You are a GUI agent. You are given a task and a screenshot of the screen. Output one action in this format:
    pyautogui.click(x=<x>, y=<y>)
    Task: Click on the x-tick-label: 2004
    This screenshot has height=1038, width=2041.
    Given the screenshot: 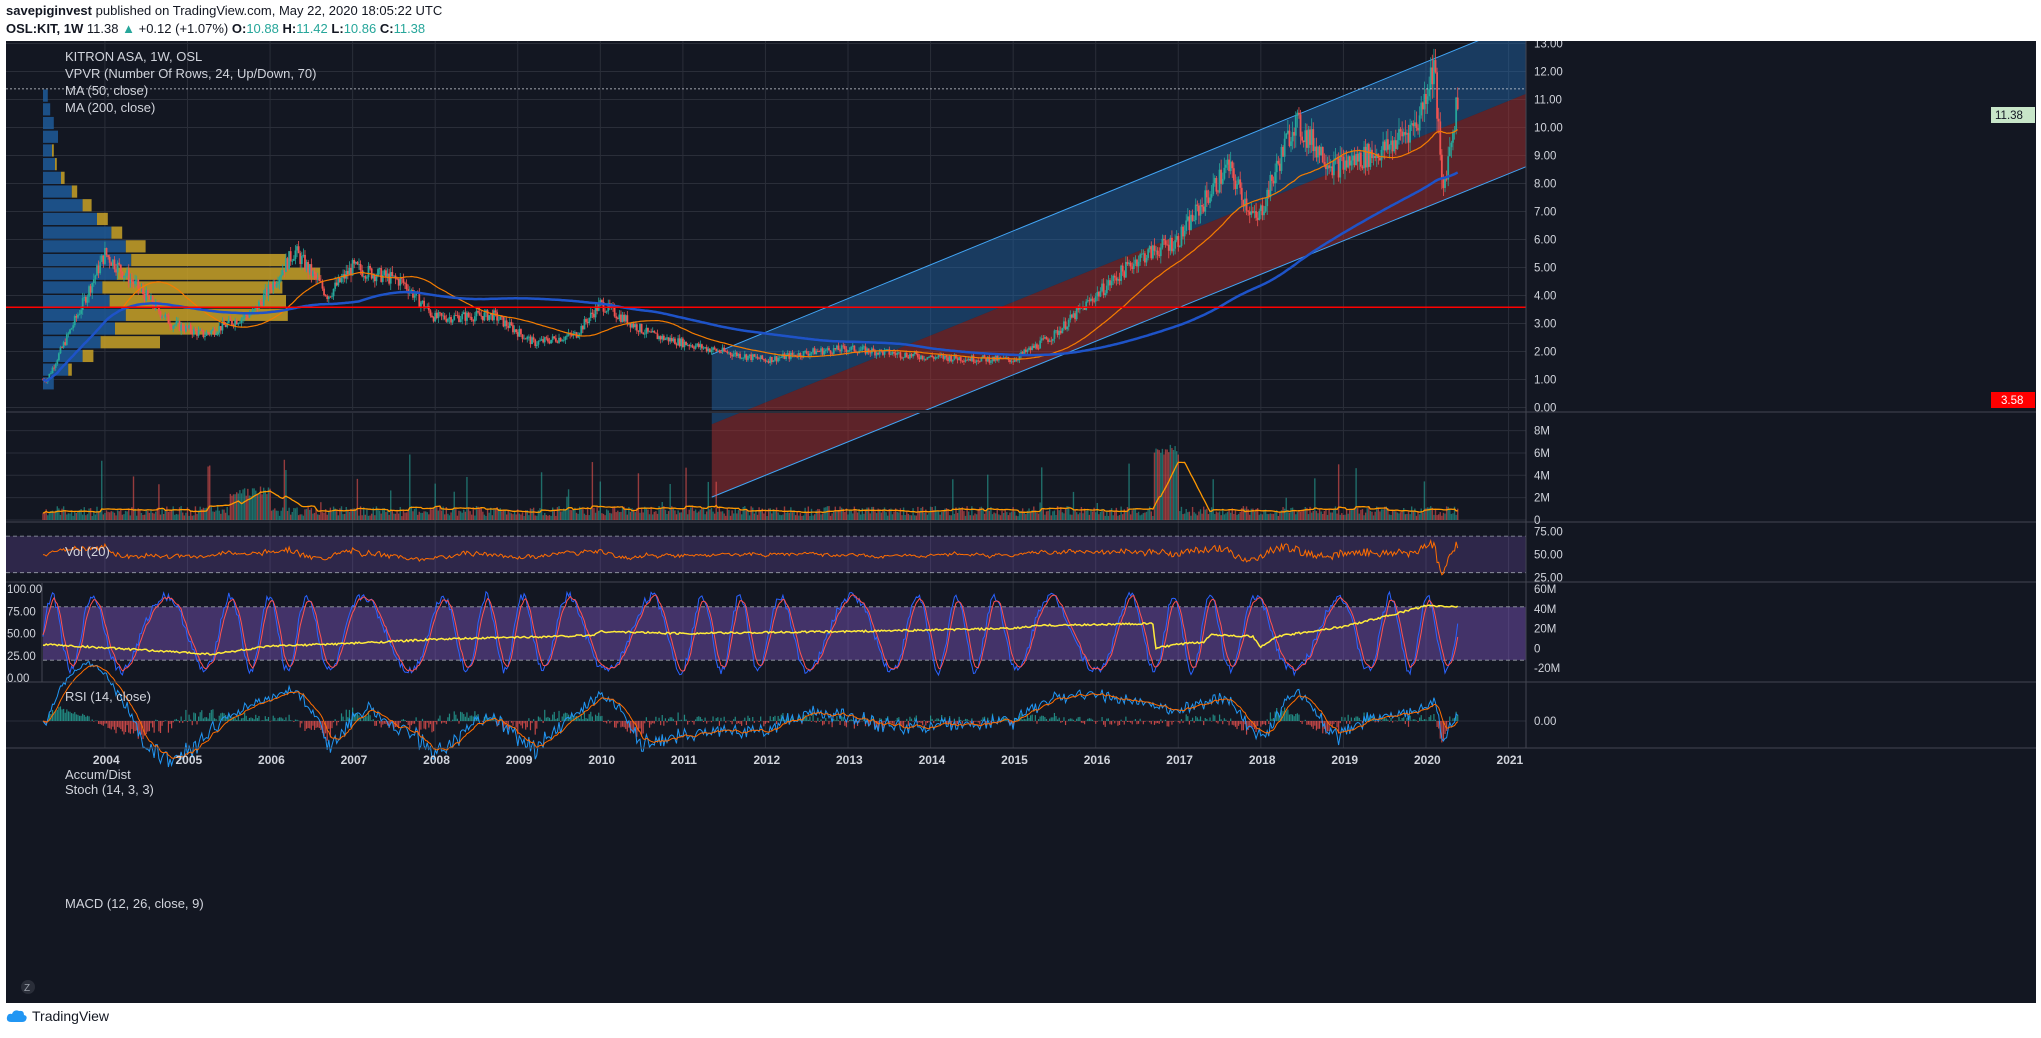 What is the action you would take?
    pyautogui.click(x=106, y=760)
    